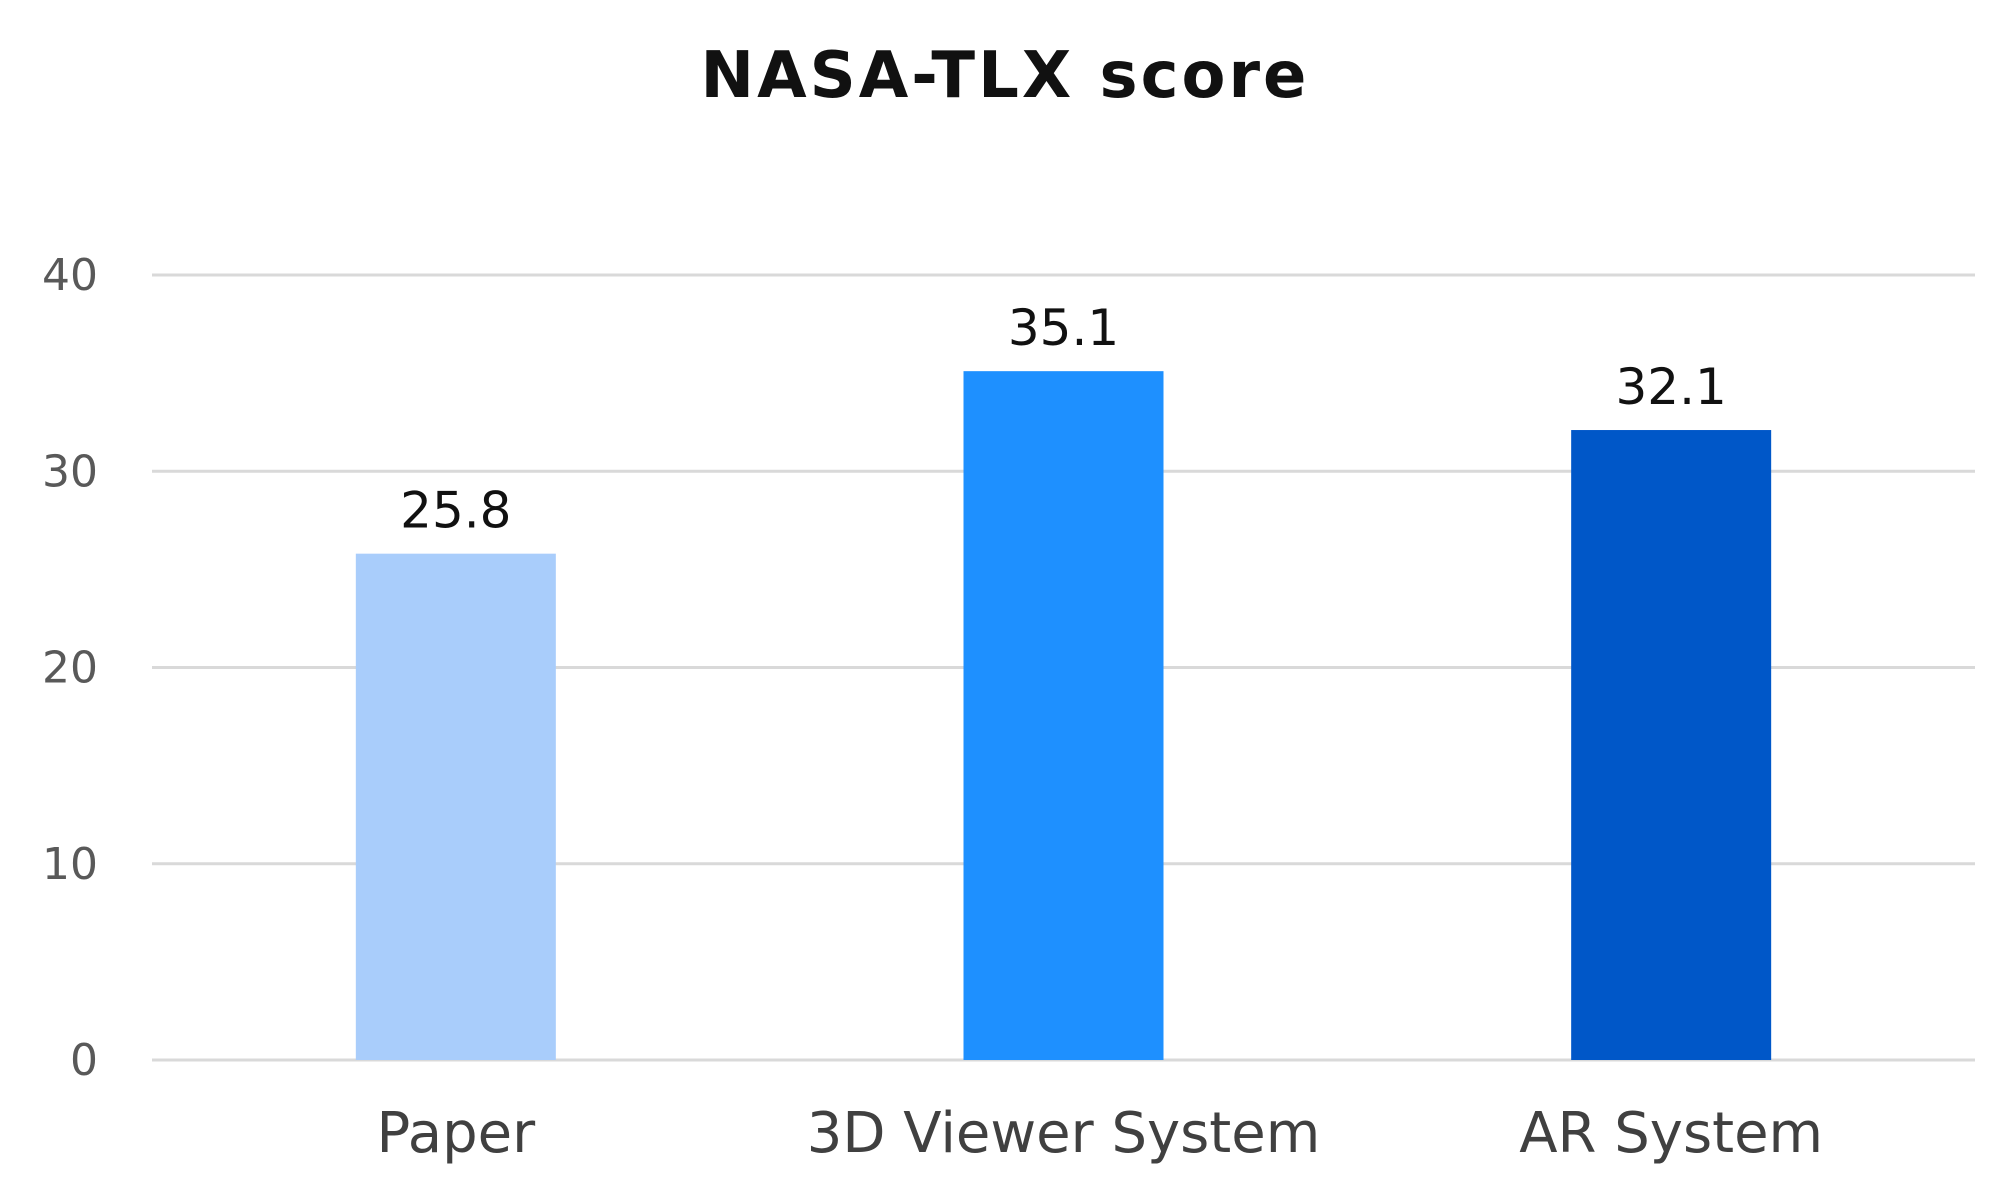  I want to click on data-label: 32.1, so click(1671, 387).